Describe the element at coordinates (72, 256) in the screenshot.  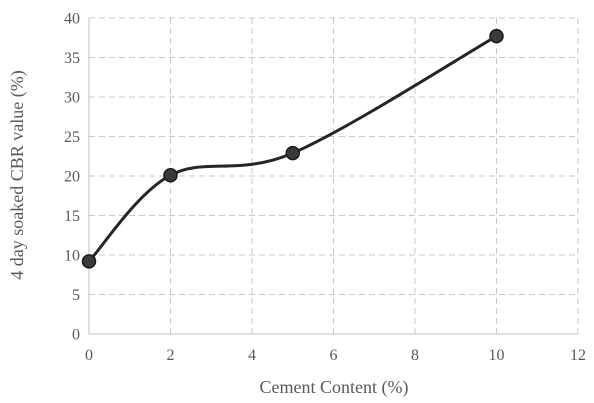
I see `y-tick-label: 10` at that location.